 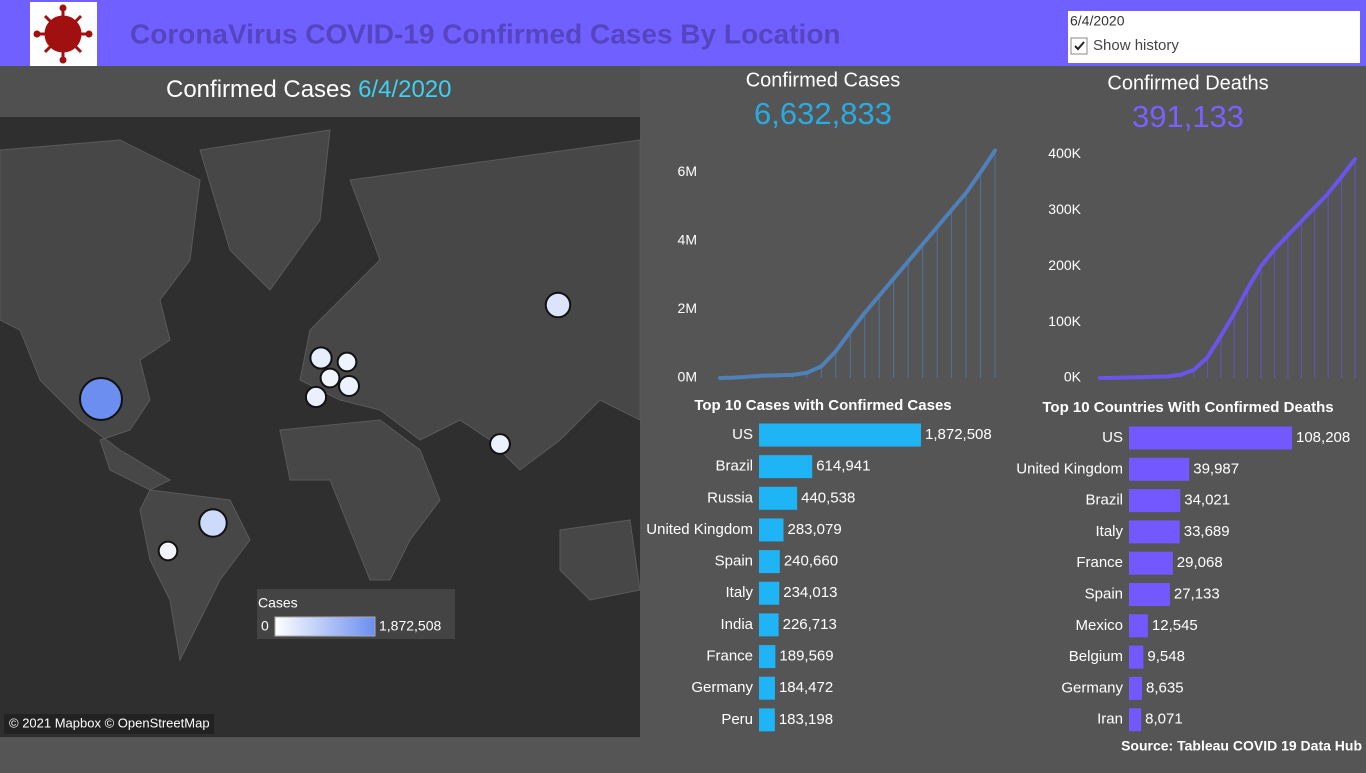 What do you see at coordinates (325, 626) in the screenshot?
I see `legend-gradient` at bounding box center [325, 626].